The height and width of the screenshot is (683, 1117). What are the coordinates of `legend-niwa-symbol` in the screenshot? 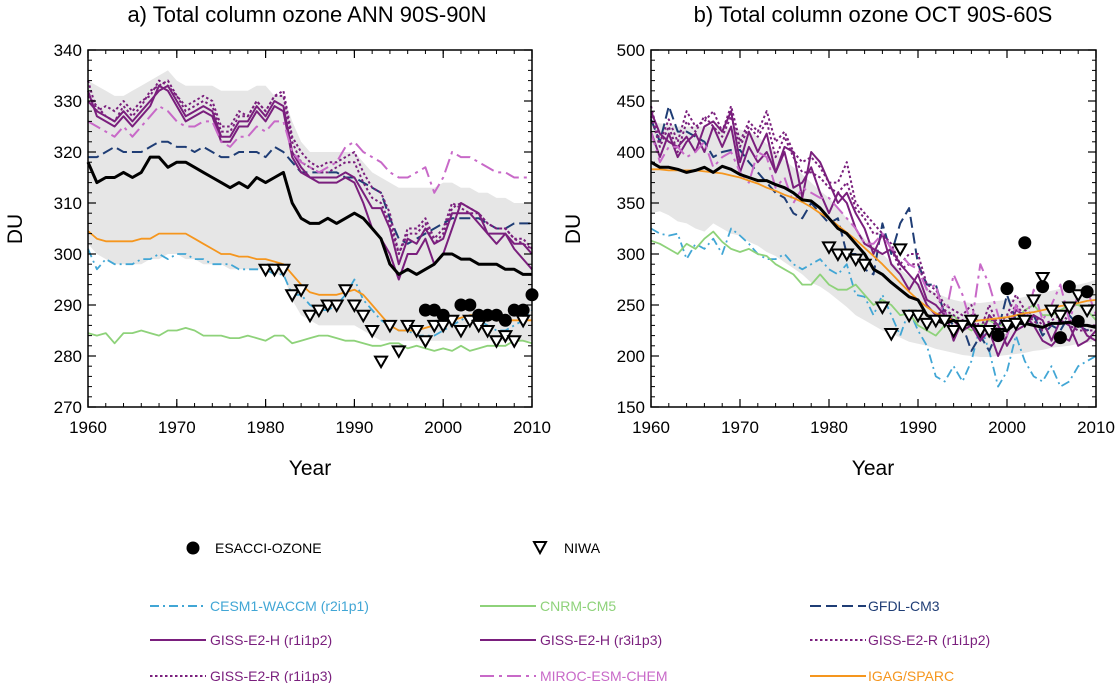 It's located at (540, 548).